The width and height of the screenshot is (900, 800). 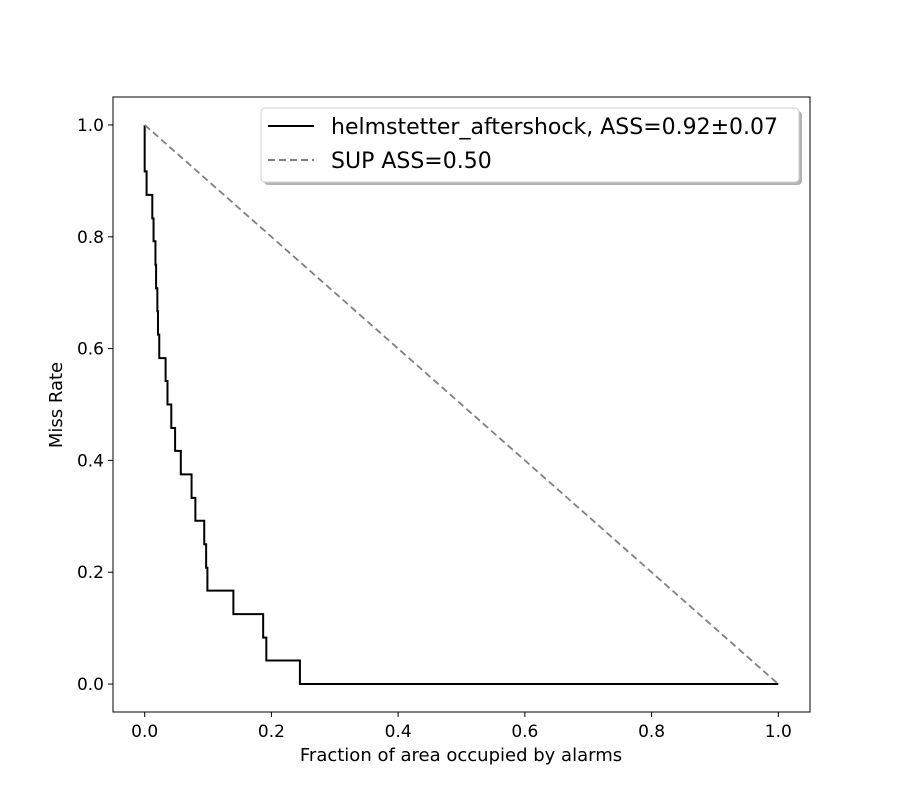 I want to click on x-tick-label: 0.0, so click(x=144, y=732).